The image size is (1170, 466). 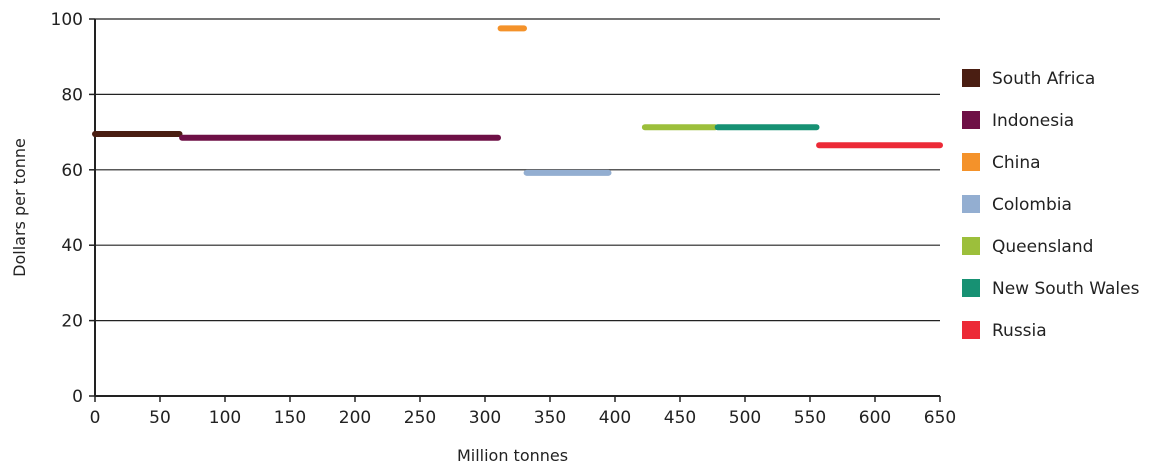 What do you see at coordinates (1066, 289) in the screenshot?
I see `legend-label-new-south-wales: New South Wales` at bounding box center [1066, 289].